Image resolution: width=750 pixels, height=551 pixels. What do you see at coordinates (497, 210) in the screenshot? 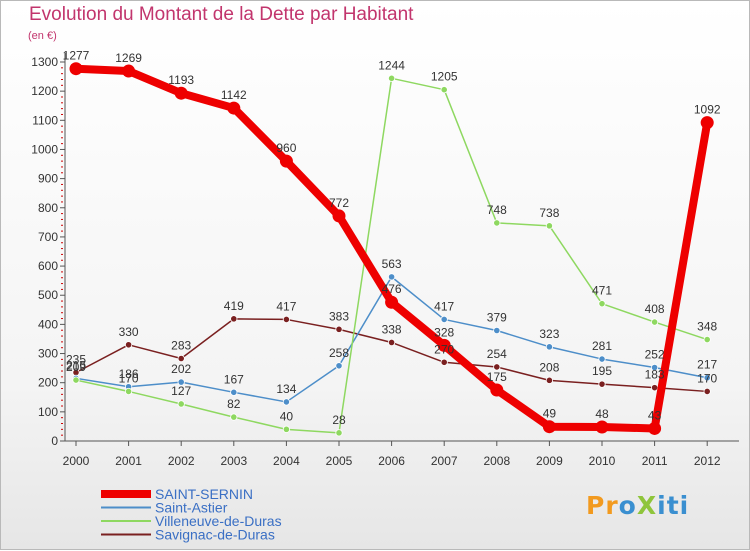
I see `data-label: 748` at bounding box center [497, 210].